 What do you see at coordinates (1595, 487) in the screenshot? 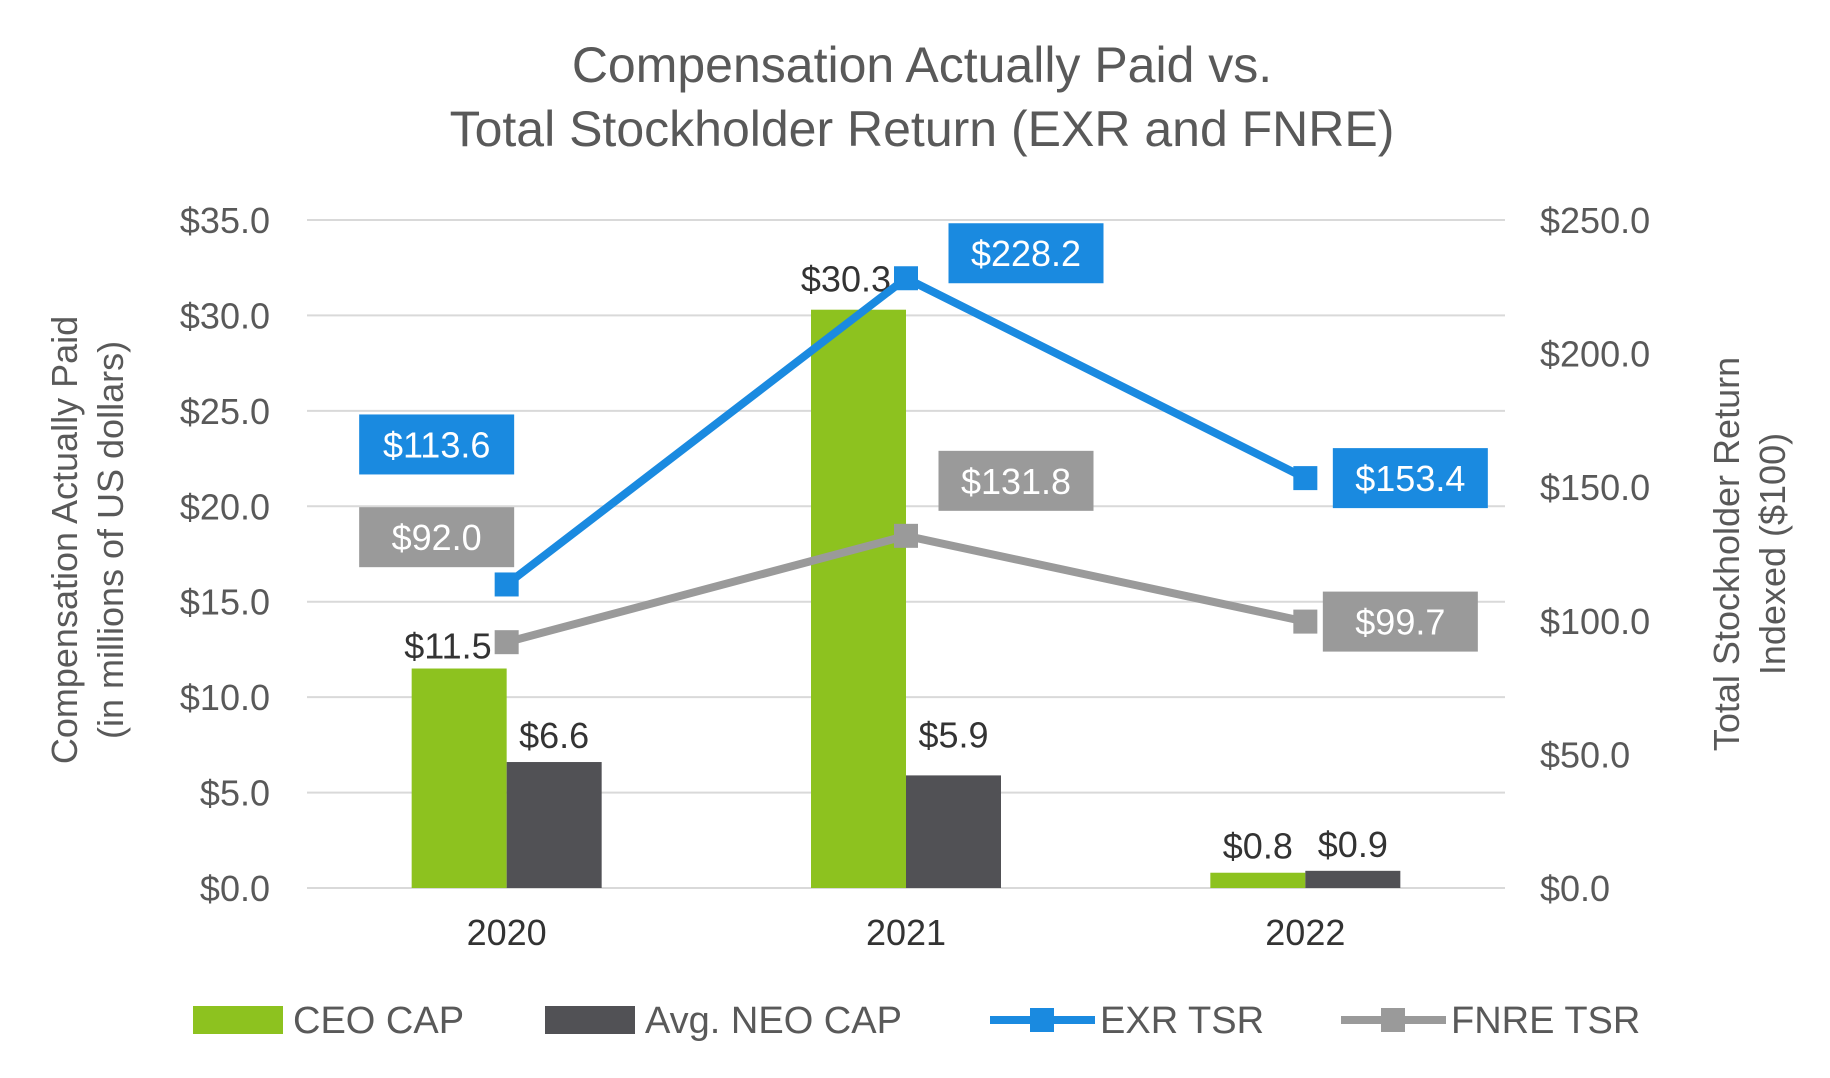
I see `right-tick-label: $150.0` at bounding box center [1595, 487].